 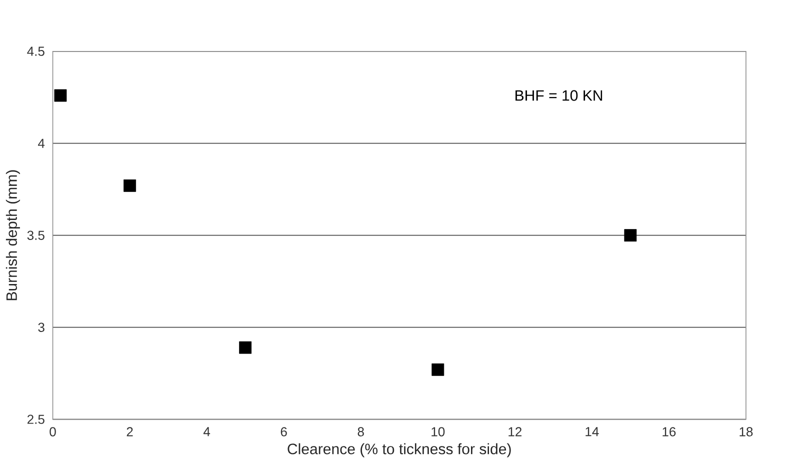 What do you see at coordinates (206, 431) in the screenshot?
I see `x-tick-label: 4` at bounding box center [206, 431].